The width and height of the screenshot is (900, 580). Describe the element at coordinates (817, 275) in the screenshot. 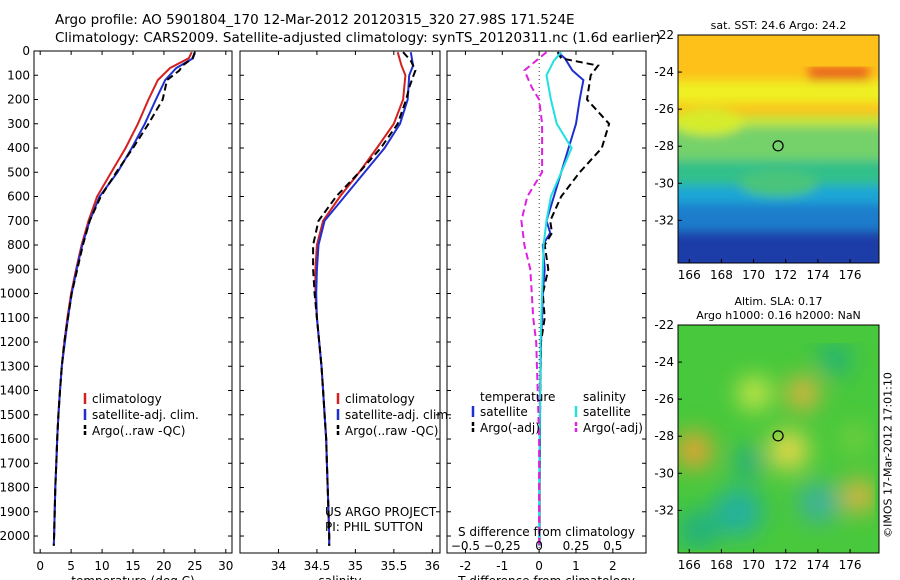

I see `map-x-tick-label: 174` at that location.